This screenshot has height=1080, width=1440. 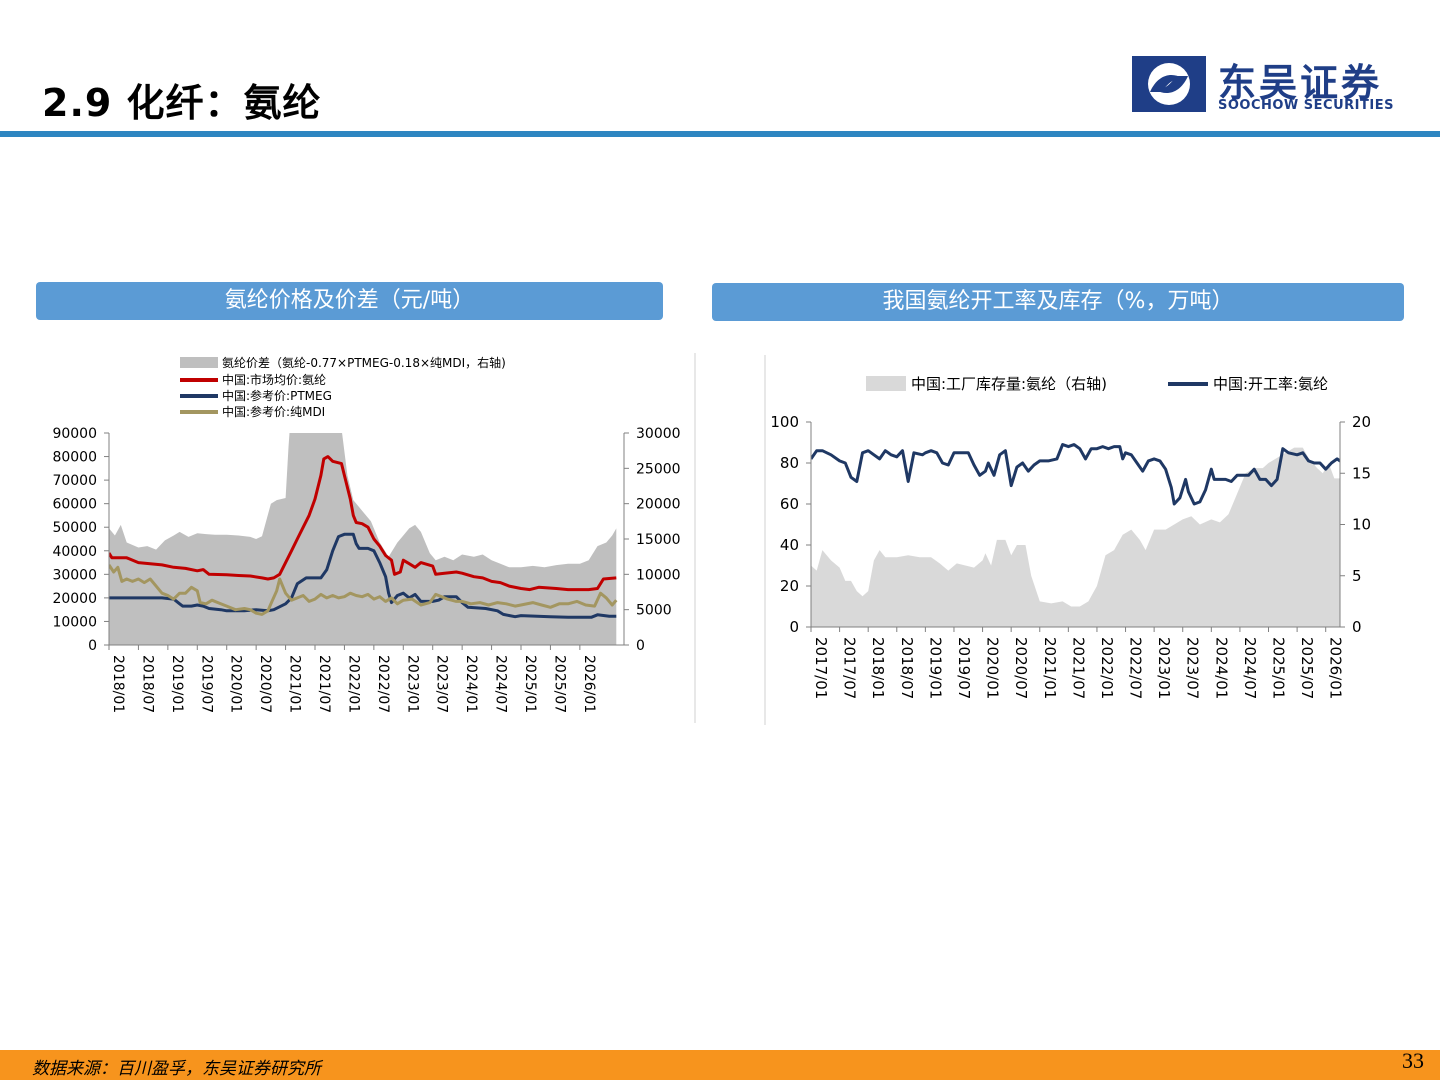 I want to click on y-left-tick-label: 50000, so click(x=74, y=528).